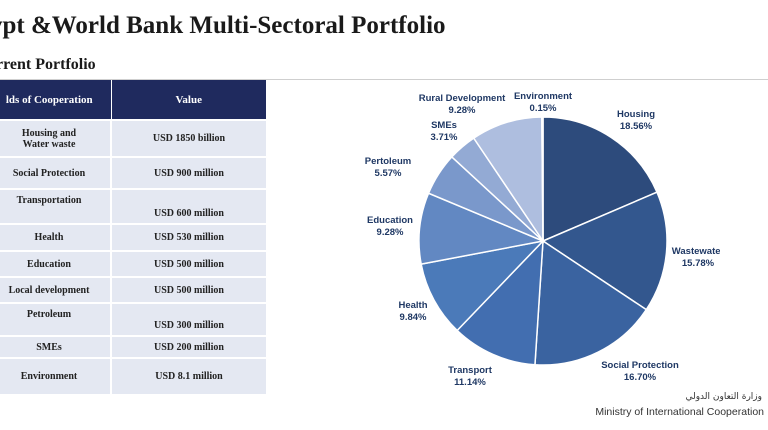  Describe the element at coordinates (388, 173) in the screenshot. I see `pie-value-label: 5.57%` at that location.